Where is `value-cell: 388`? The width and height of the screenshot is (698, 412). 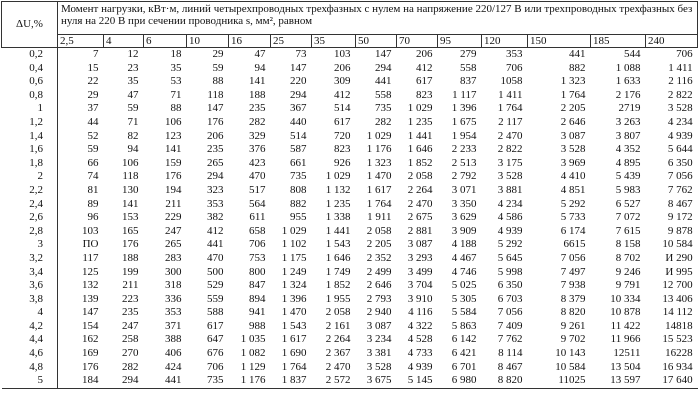 value-cell: 388 is located at coordinates (173, 339).